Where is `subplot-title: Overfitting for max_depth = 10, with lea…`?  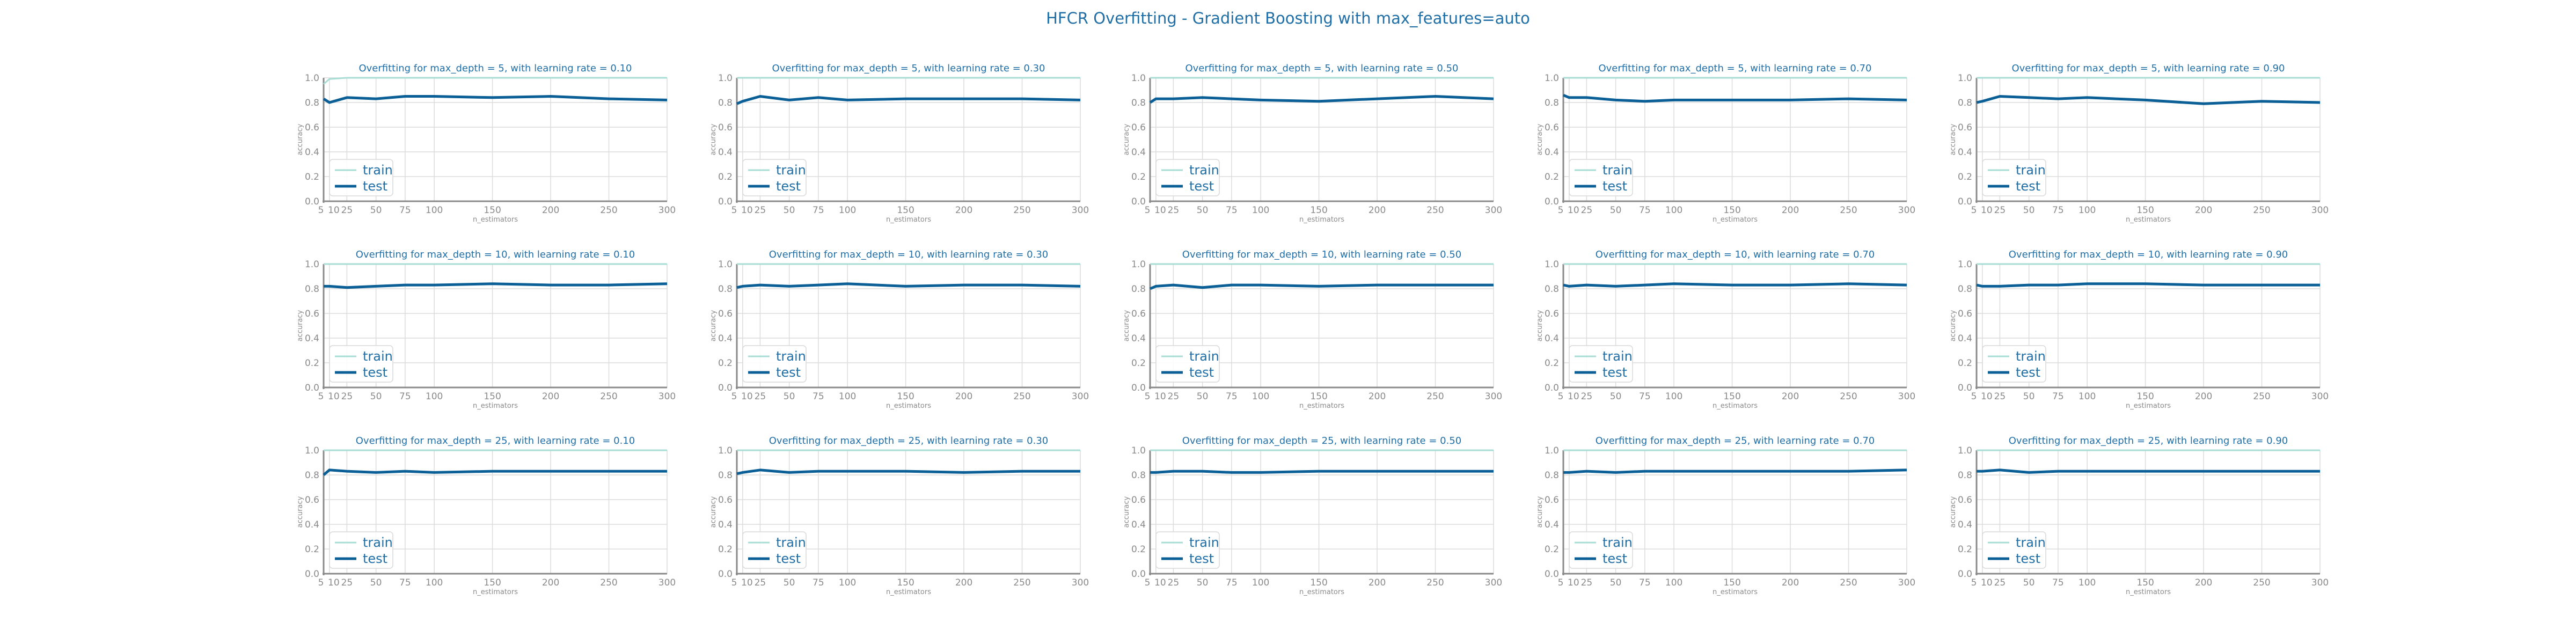 subplot-title: Overfitting for max_depth = 10, with lea… is located at coordinates (495, 254).